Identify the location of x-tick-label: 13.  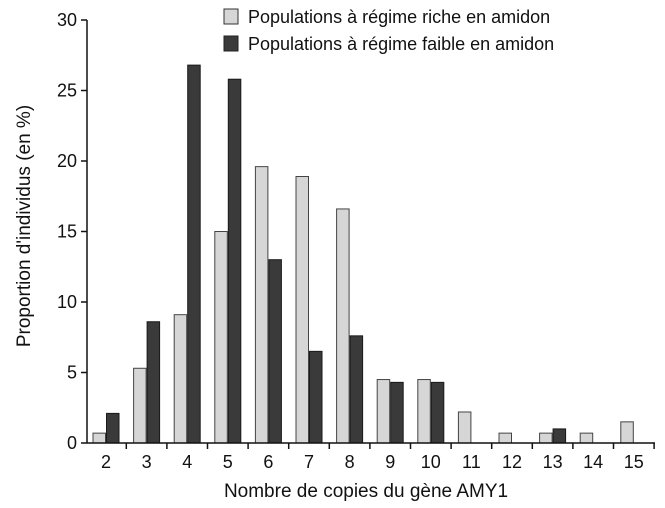
(553, 462).